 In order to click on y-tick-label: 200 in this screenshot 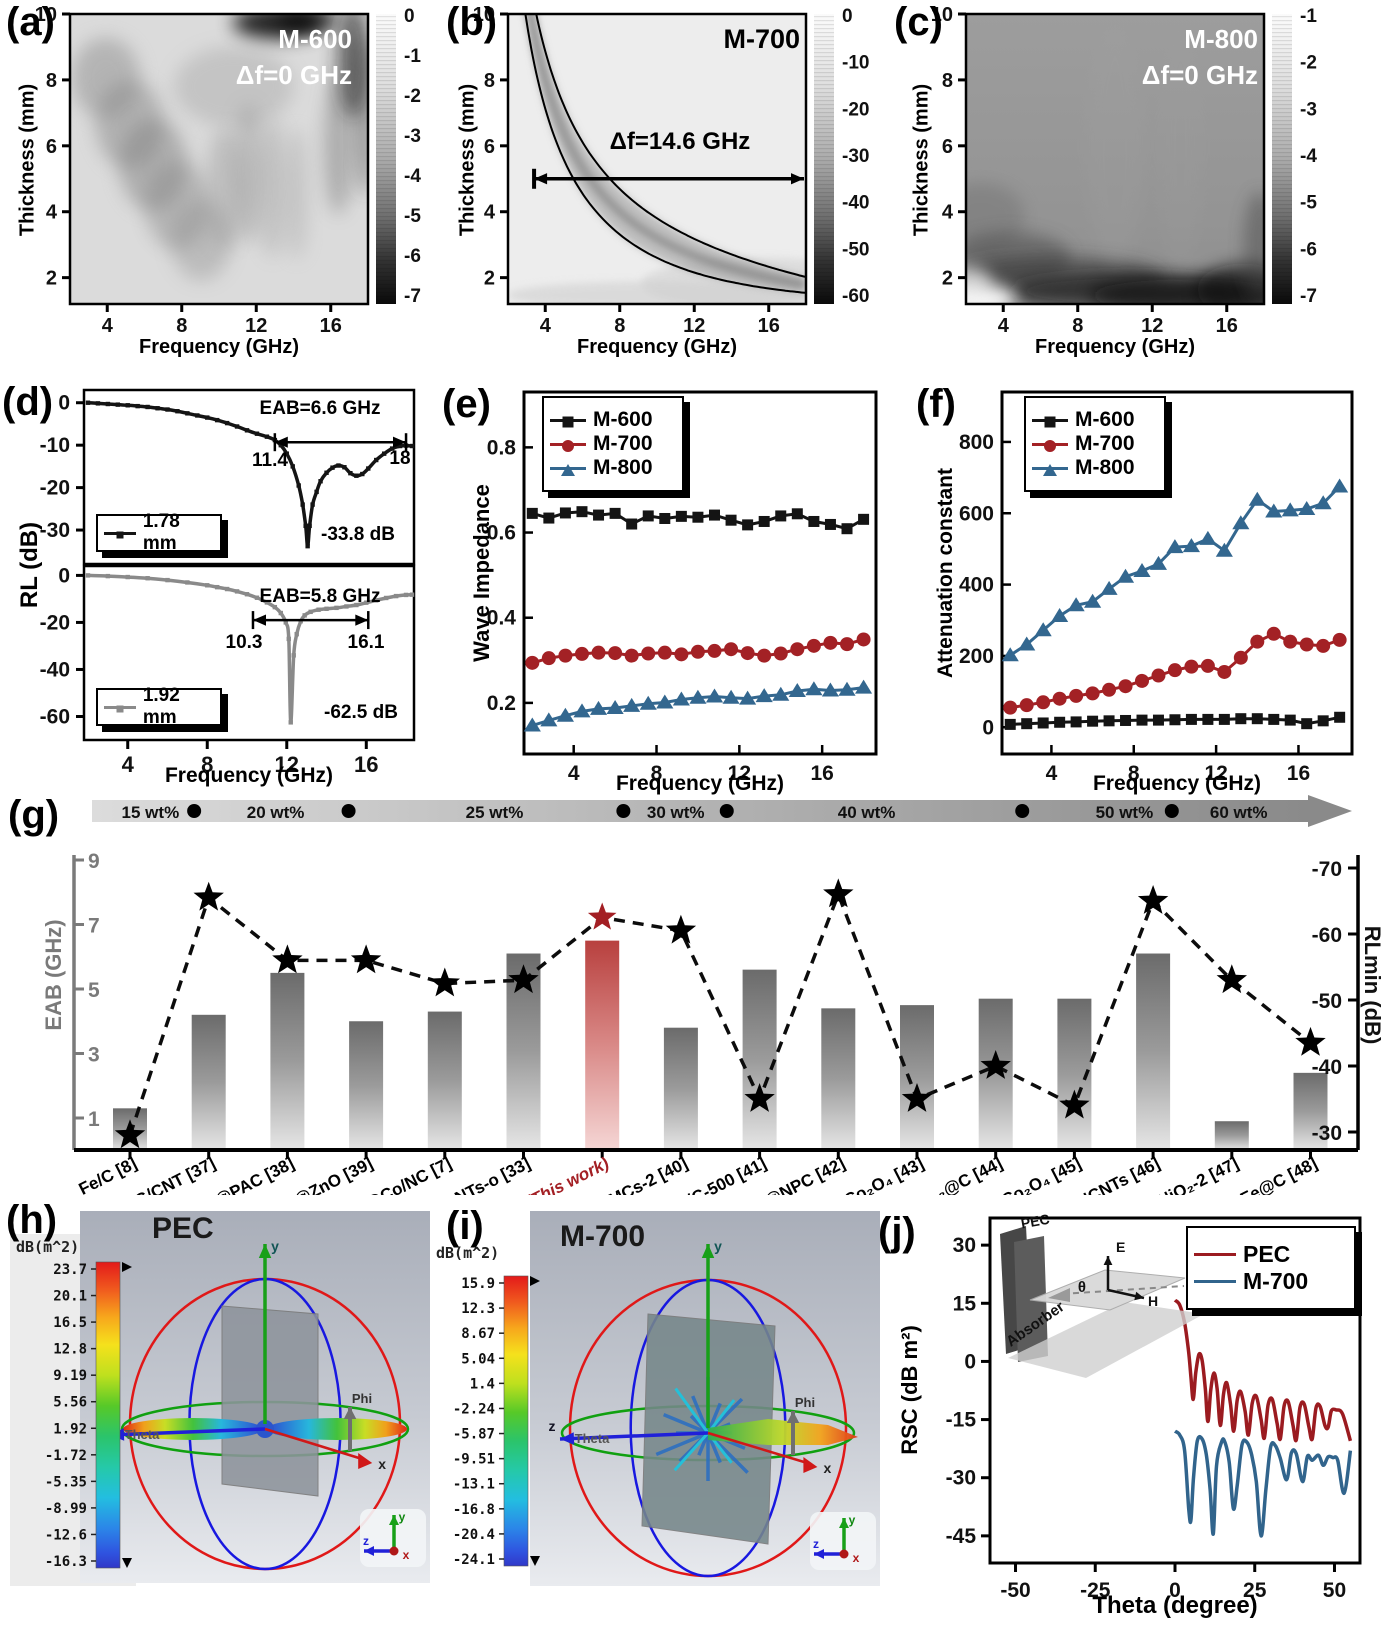, I will do `click(976, 656)`.